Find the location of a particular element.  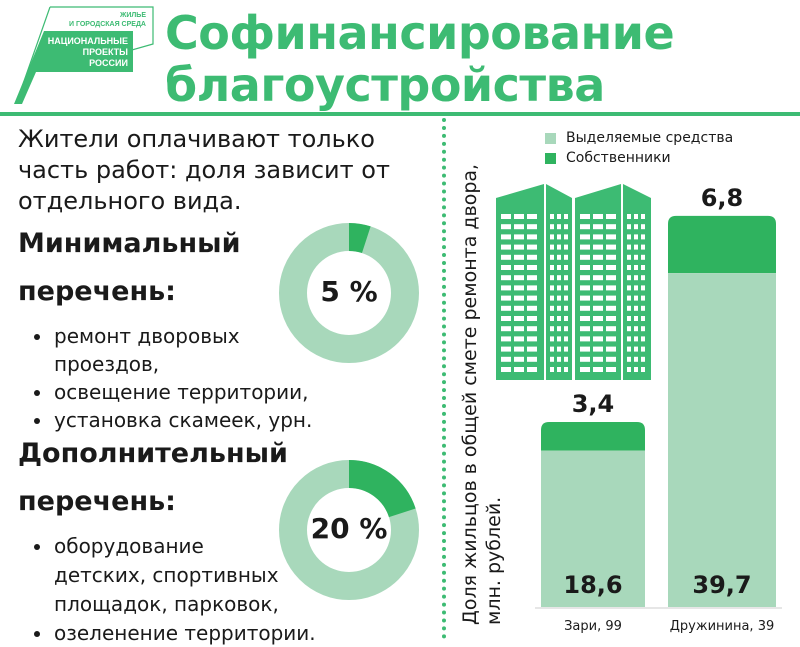

list-item: ремонт дворовых проездов, is located at coordinates (153, 350).